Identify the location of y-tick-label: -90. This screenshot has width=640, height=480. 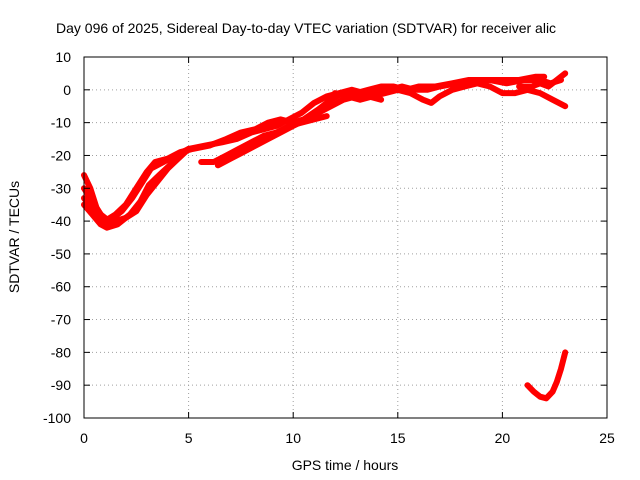
(61, 385).